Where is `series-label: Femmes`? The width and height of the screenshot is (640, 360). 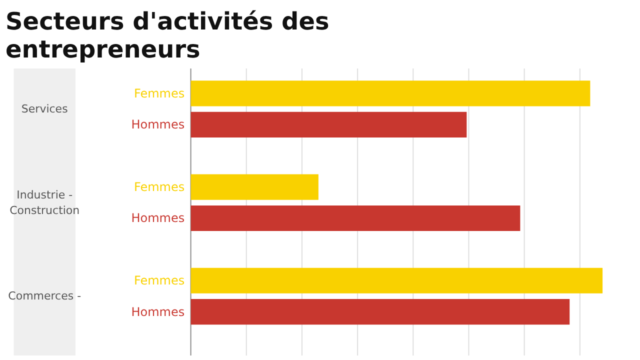 series-label: Femmes is located at coordinates (159, 93).